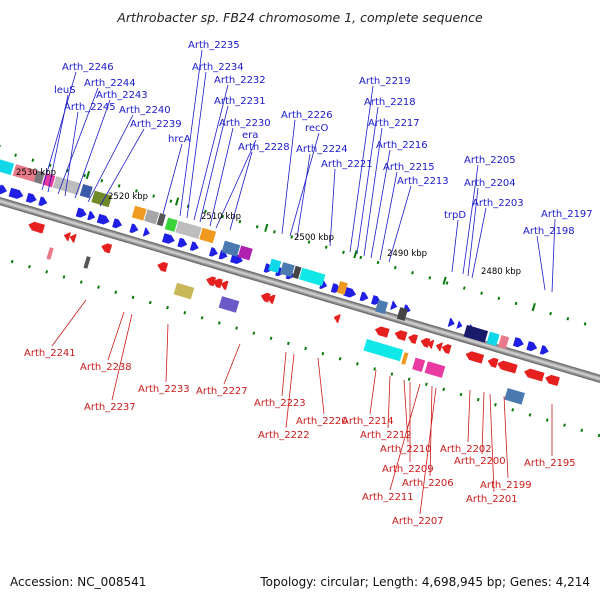 This screenshot has height=600, width=600. What do you see at coordinates (36, 173) in the screenshot?
I see `tick-label: 2530 kbp` at bounding box center [36, 173].